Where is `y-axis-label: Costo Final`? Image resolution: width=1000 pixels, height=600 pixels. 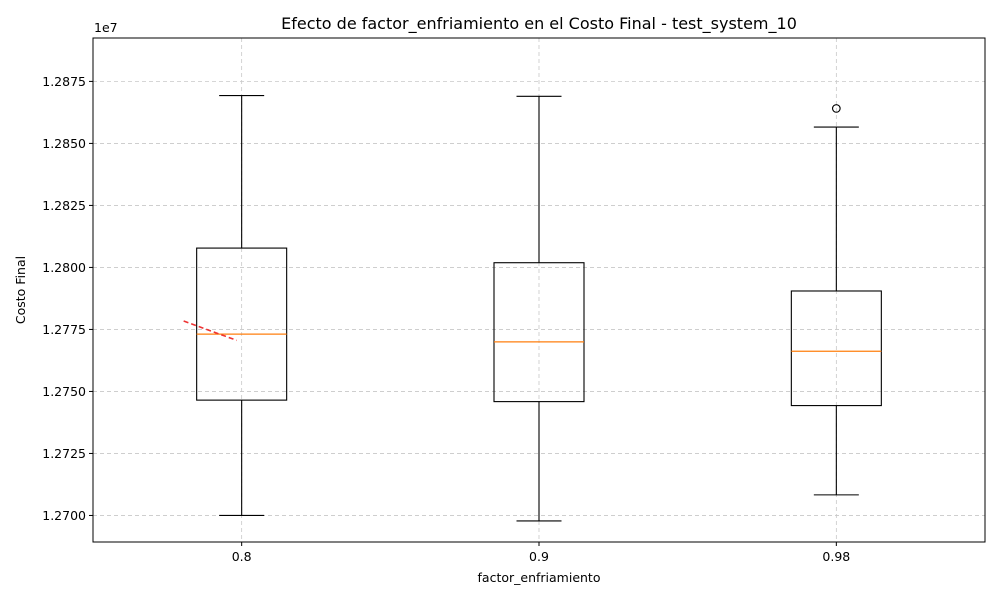 y-axis-label: Costo Final is located at coordinates (20, 290).